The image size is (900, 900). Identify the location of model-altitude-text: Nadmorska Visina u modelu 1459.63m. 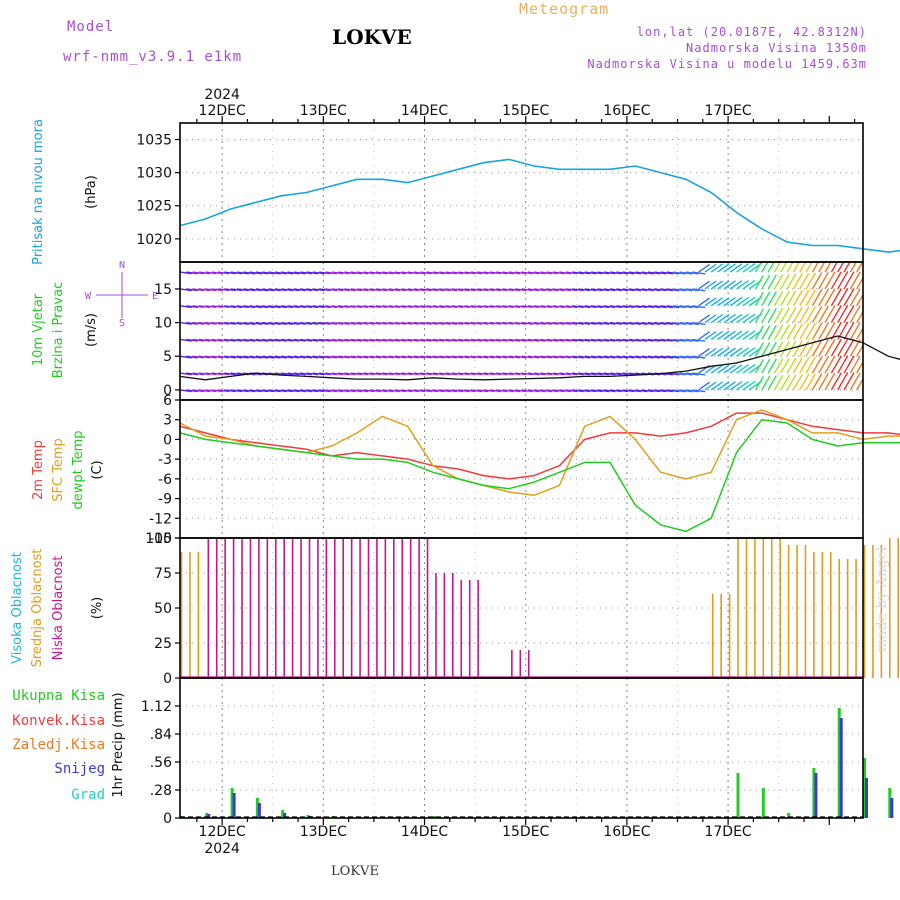
(727, 64).